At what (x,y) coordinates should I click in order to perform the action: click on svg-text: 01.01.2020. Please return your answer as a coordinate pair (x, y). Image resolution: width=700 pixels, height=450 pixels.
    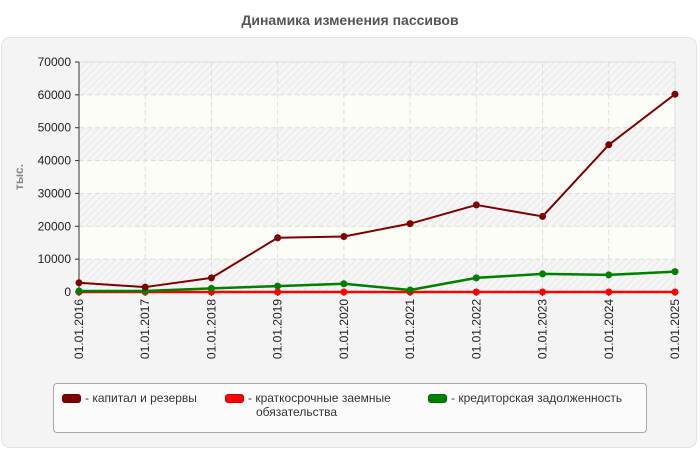
    Looking at the image, I should click on (344, 329).